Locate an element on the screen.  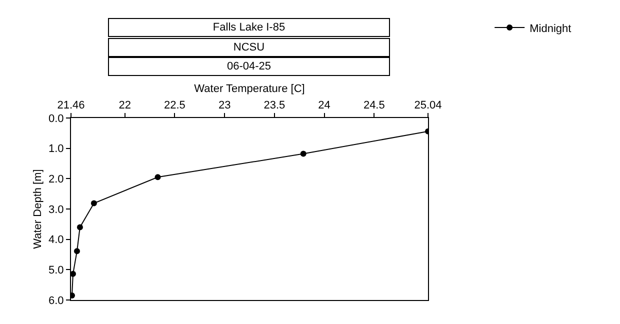
chart-subtitle: NCSU is located at coordinates (249, 48).